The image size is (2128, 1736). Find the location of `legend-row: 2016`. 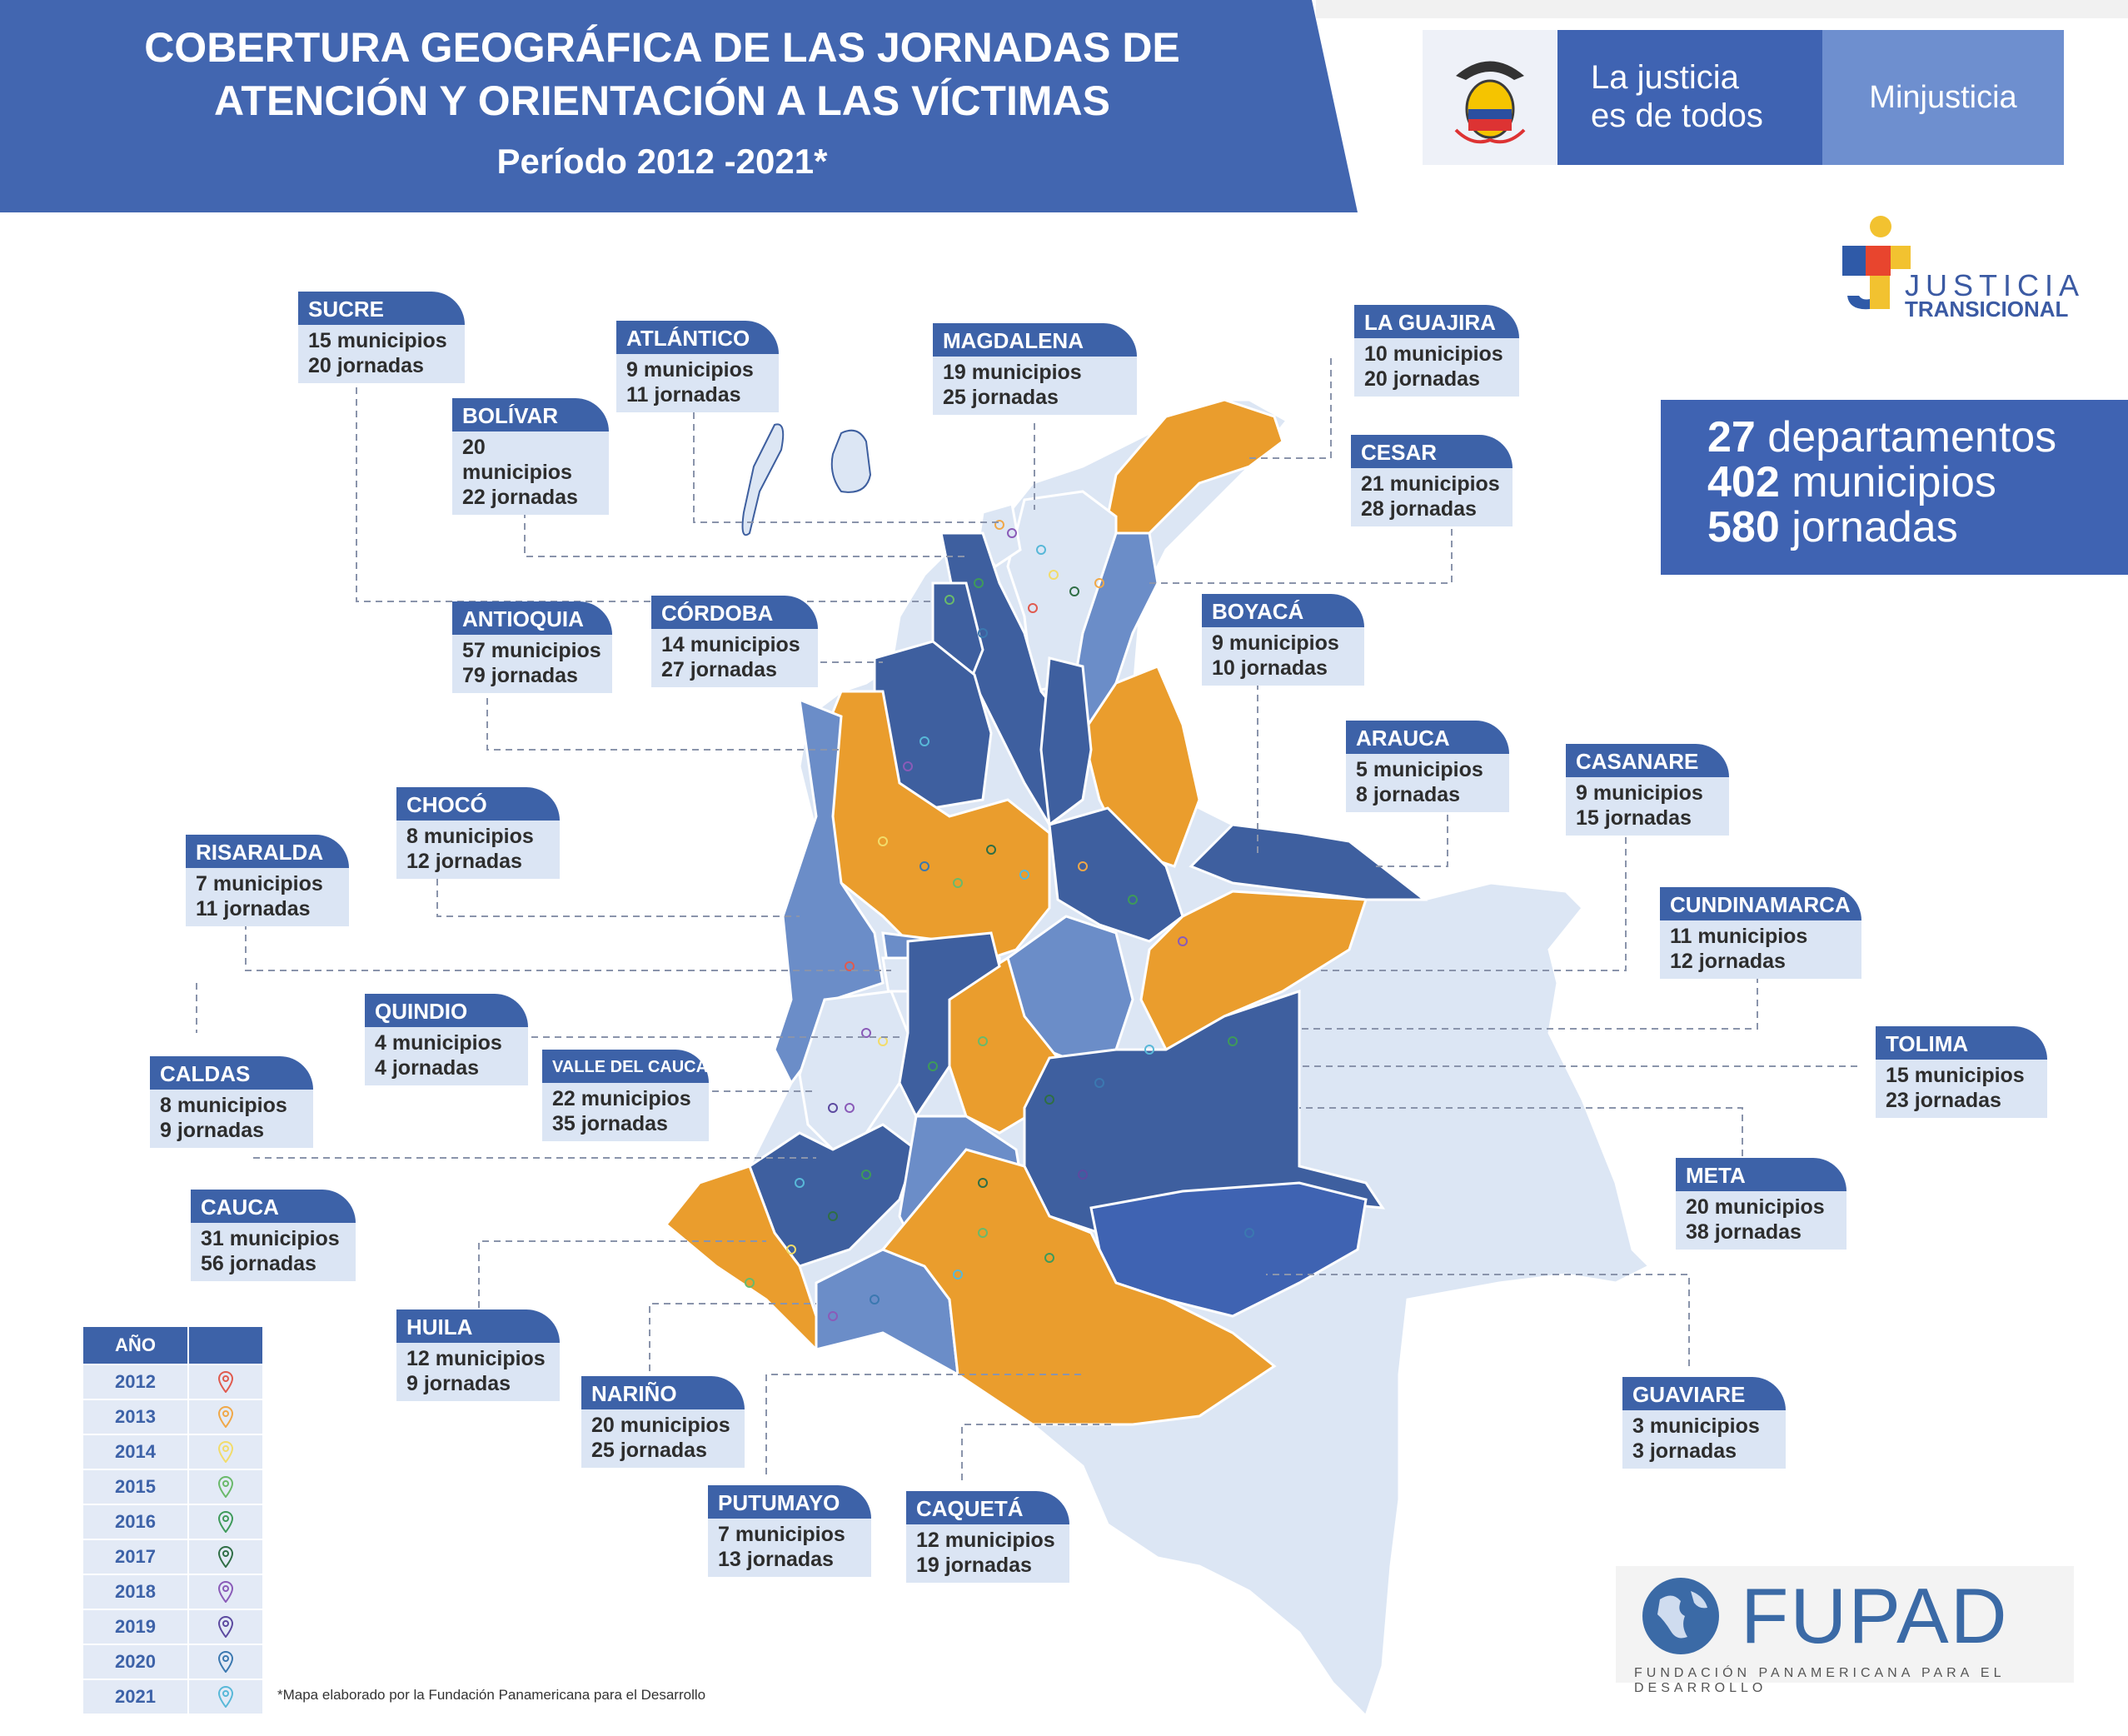

legend-row: 2016 is located at coordinates (172, 1521).